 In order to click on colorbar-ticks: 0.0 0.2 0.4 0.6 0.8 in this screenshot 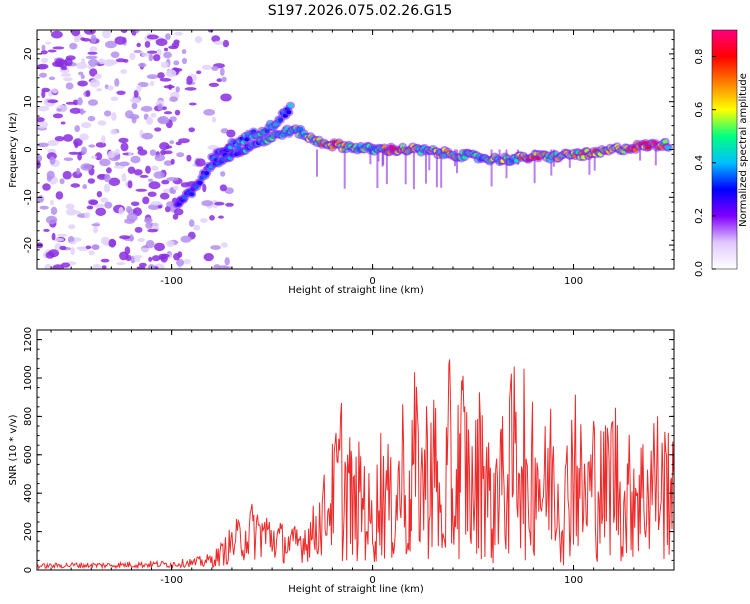, I will do `click(705, 163)`.